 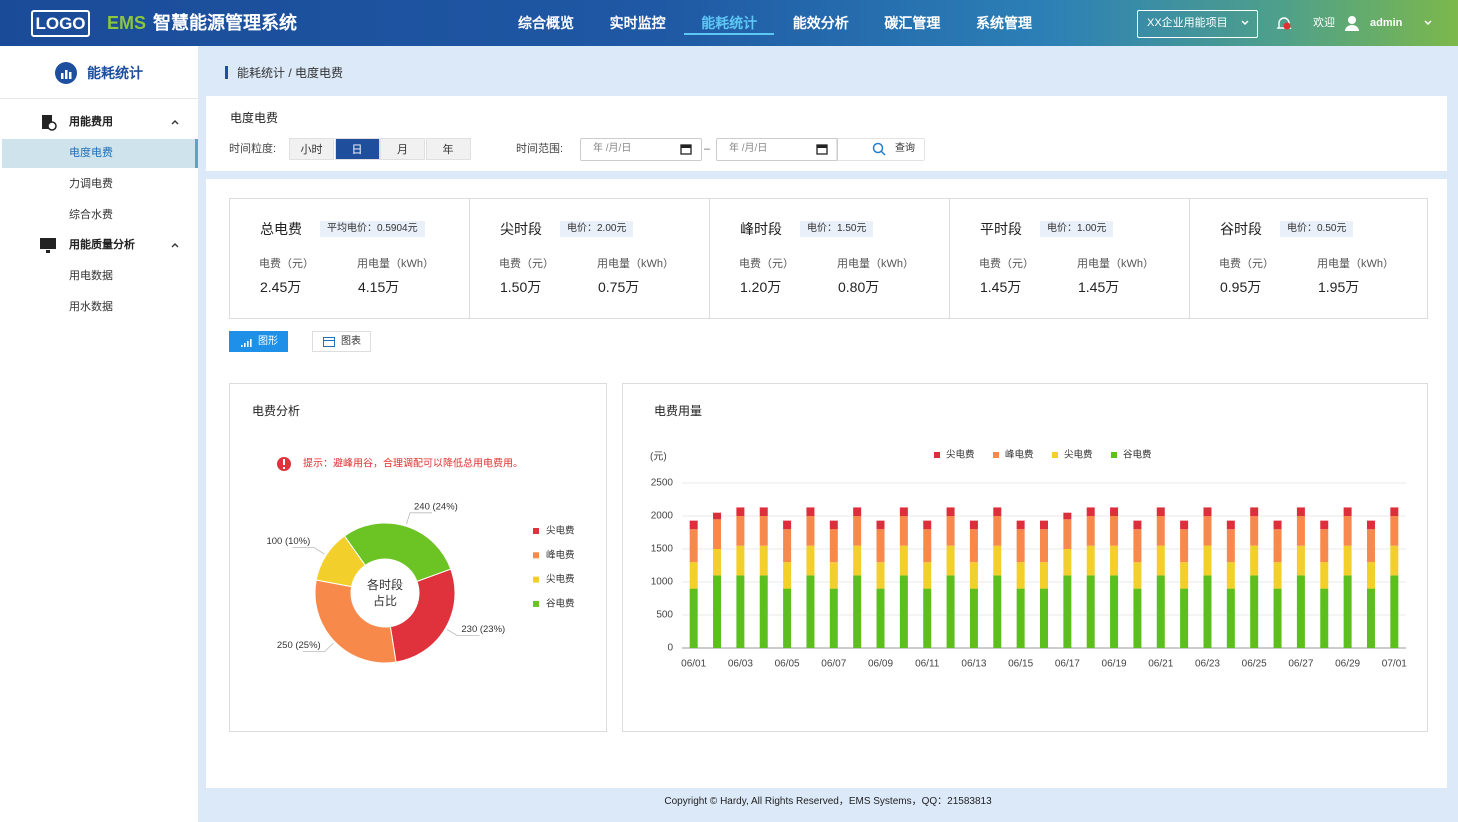 I want to click on nav-item: 能耗统计, so click(x=729, y=23).